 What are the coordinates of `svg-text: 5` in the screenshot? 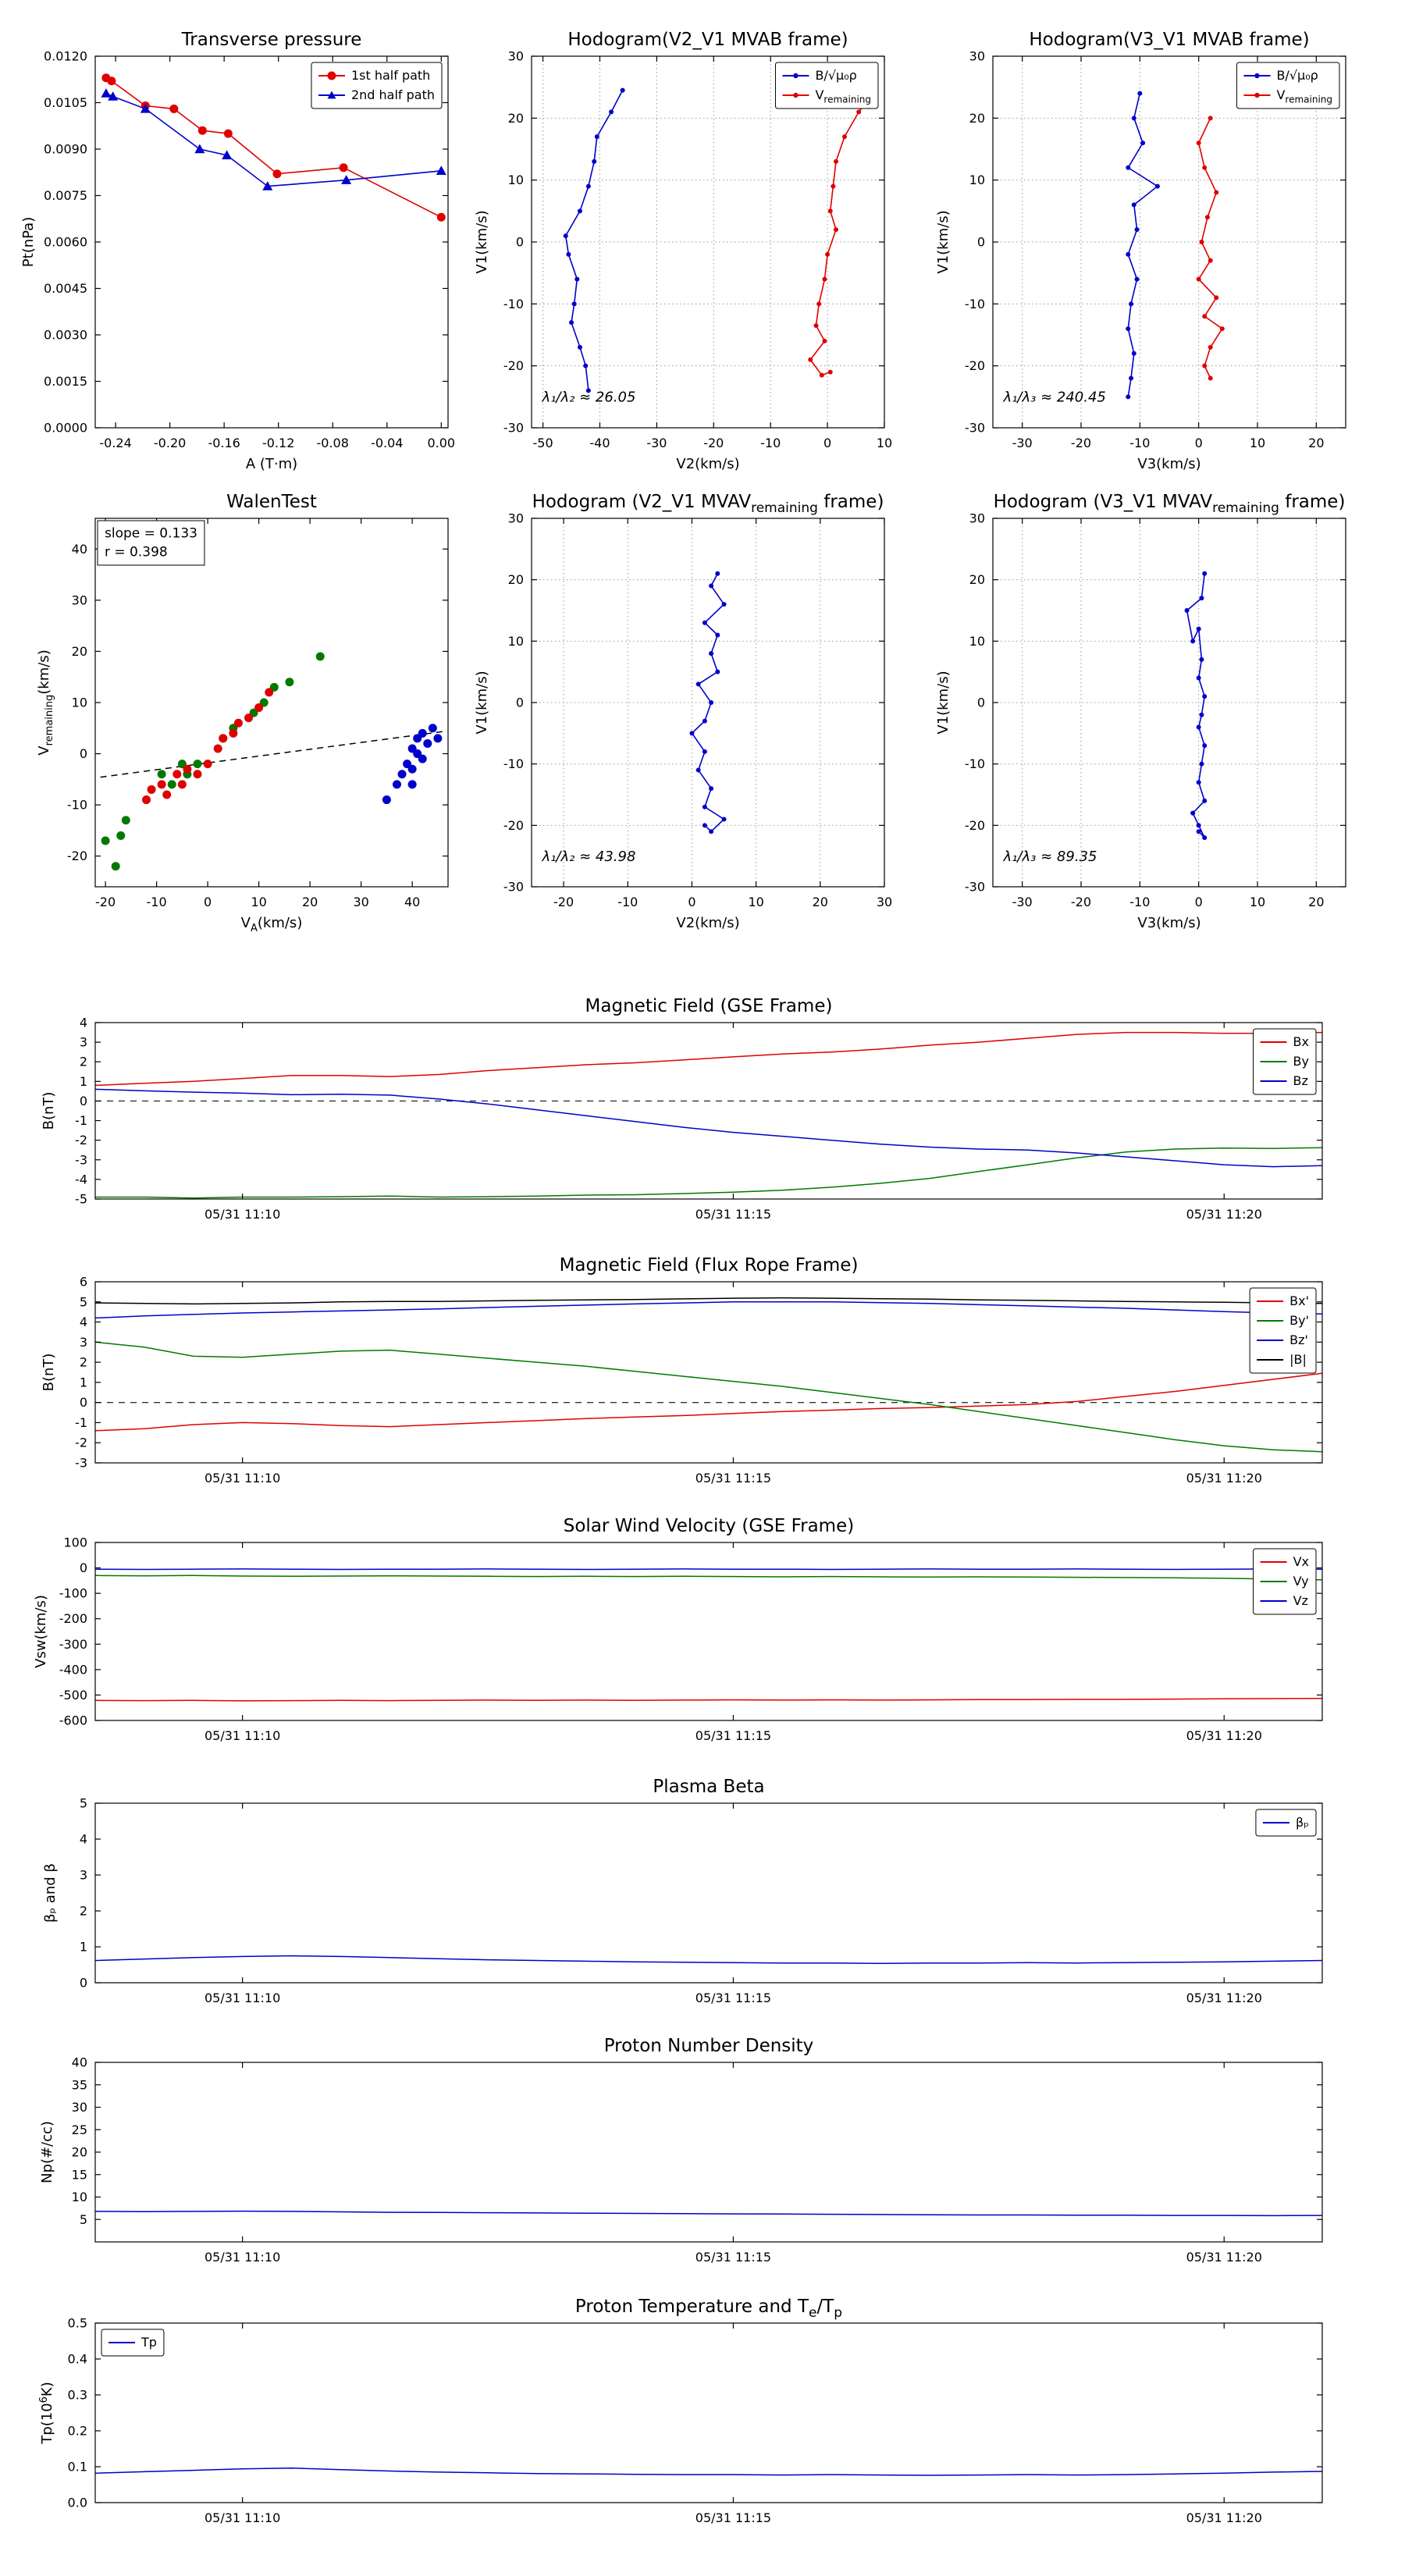 It's located at (84, 1301).